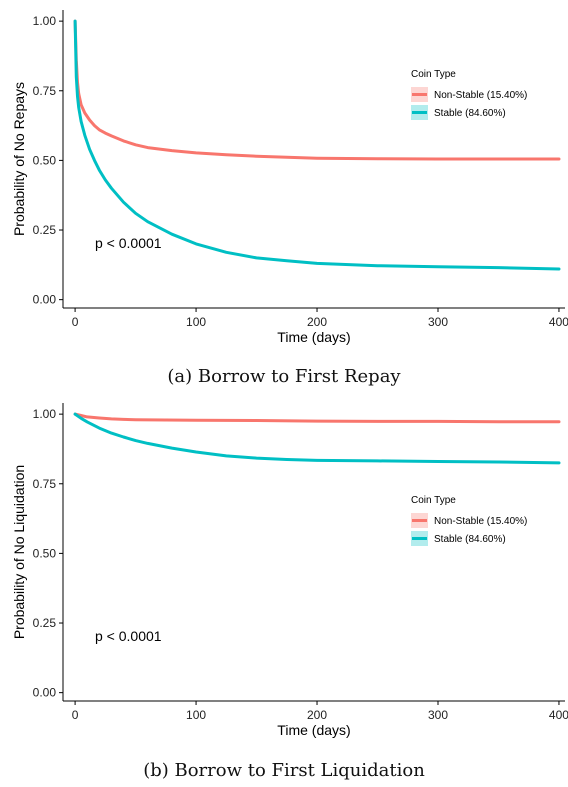 Image resolution: width=568 pixels, height=787 pixels. Describe the element at coordinates (19, 159) in the screenshot. I see `y-axis-label: Probability of No Repays` at that location.